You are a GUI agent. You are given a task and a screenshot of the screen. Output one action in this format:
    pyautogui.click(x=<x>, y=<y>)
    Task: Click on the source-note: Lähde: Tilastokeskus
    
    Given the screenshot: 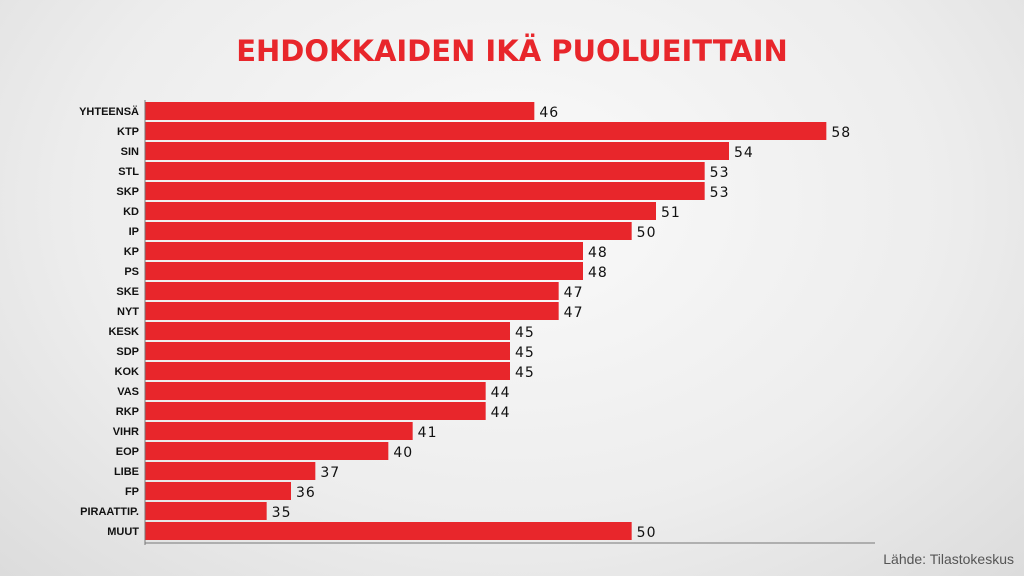 What is the action you would take?
    pyautogui.click(x=948, y=559)
    